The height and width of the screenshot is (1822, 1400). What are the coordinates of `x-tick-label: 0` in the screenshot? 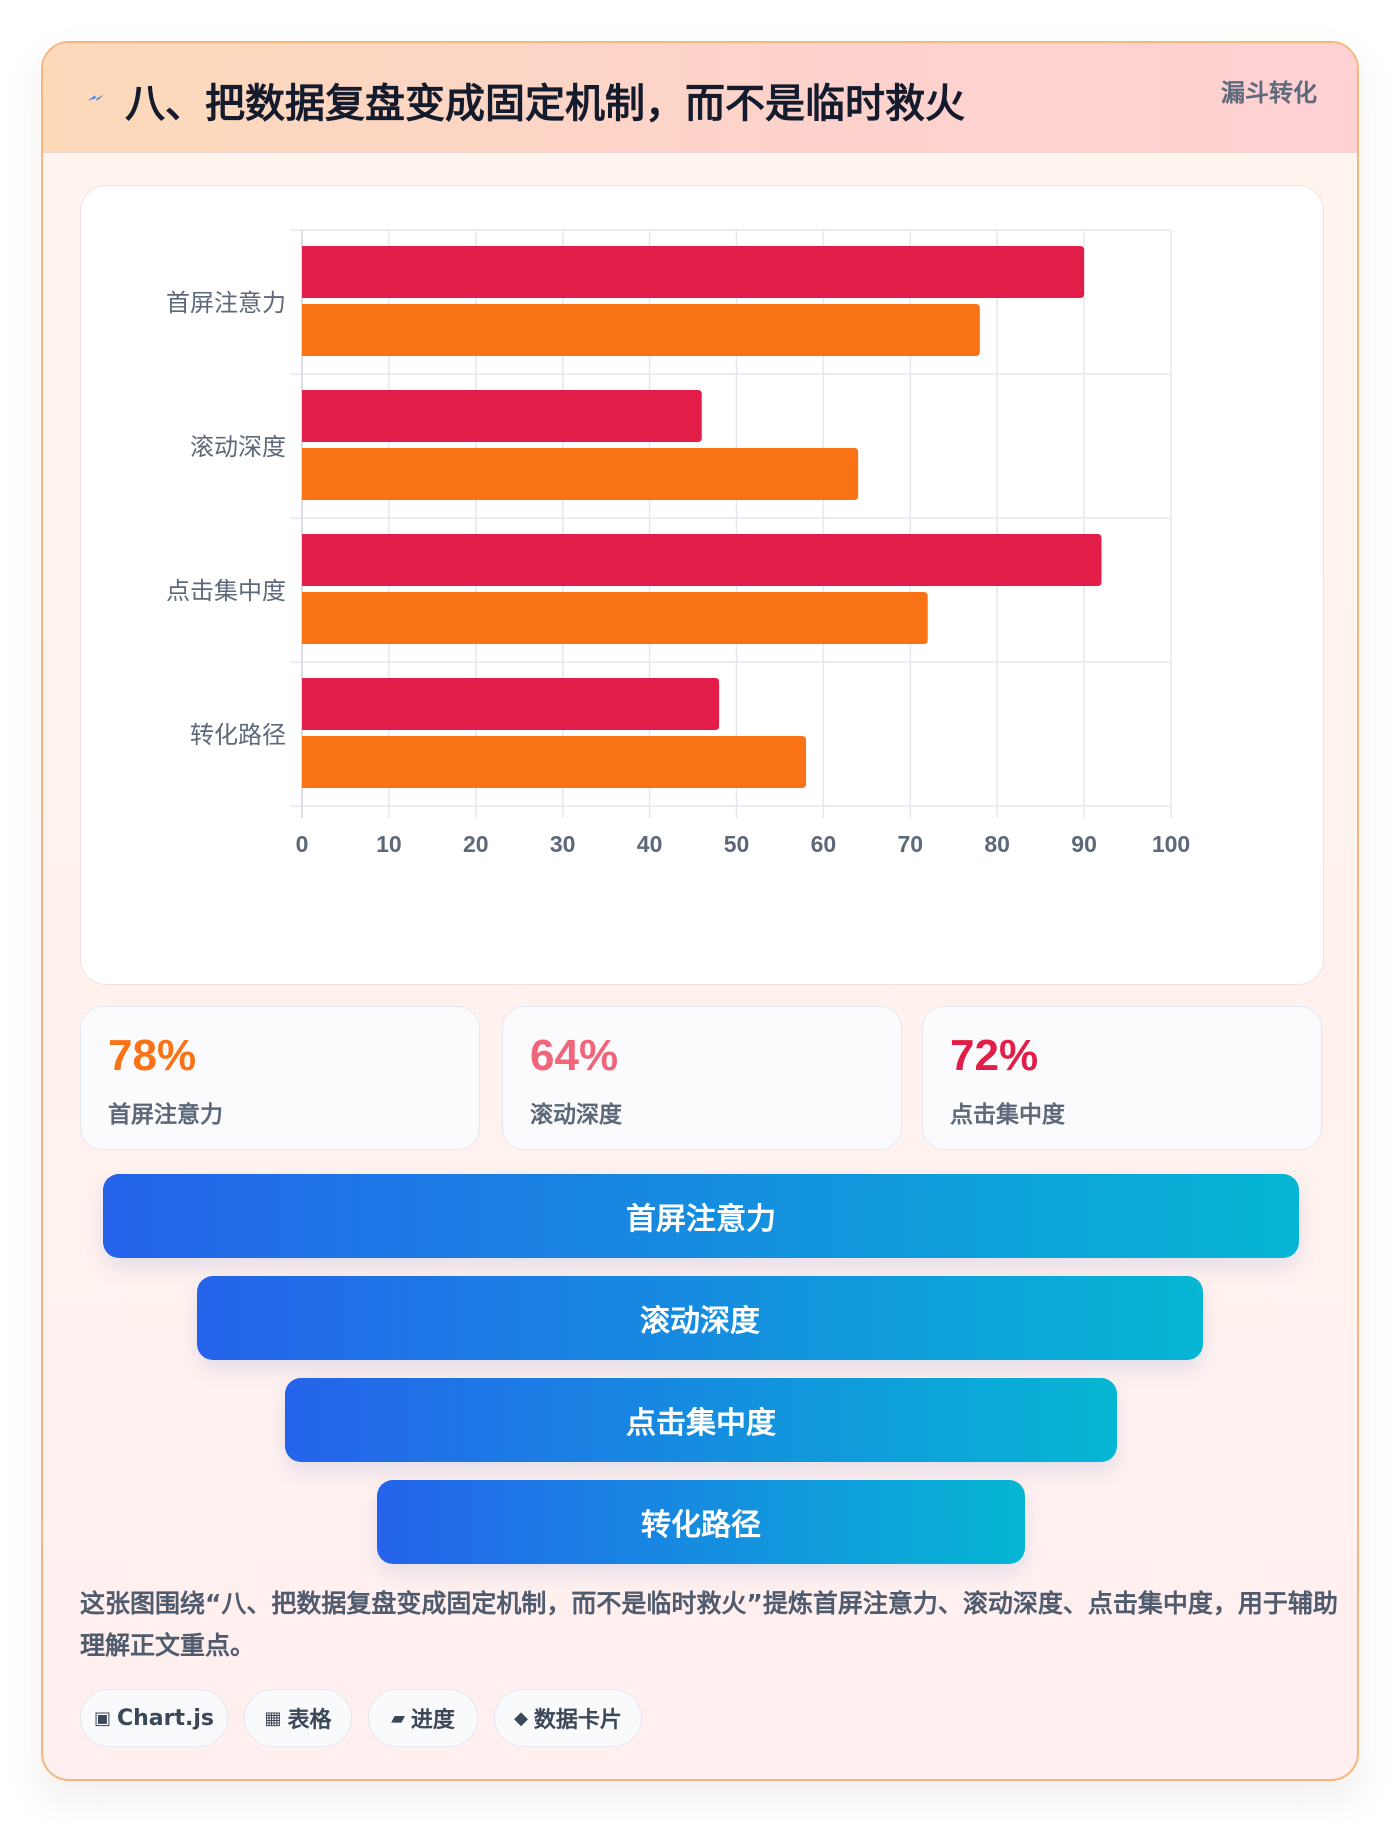 It's located at (302, 844).